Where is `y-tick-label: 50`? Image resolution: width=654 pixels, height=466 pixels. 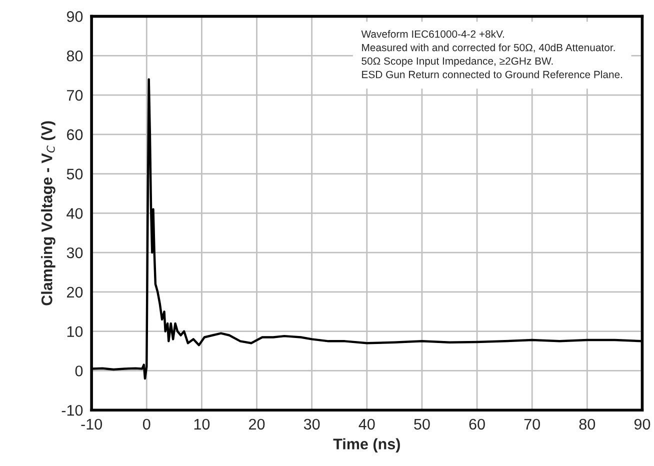 y-tick-label: 50 is located at coordinates (74, 174).